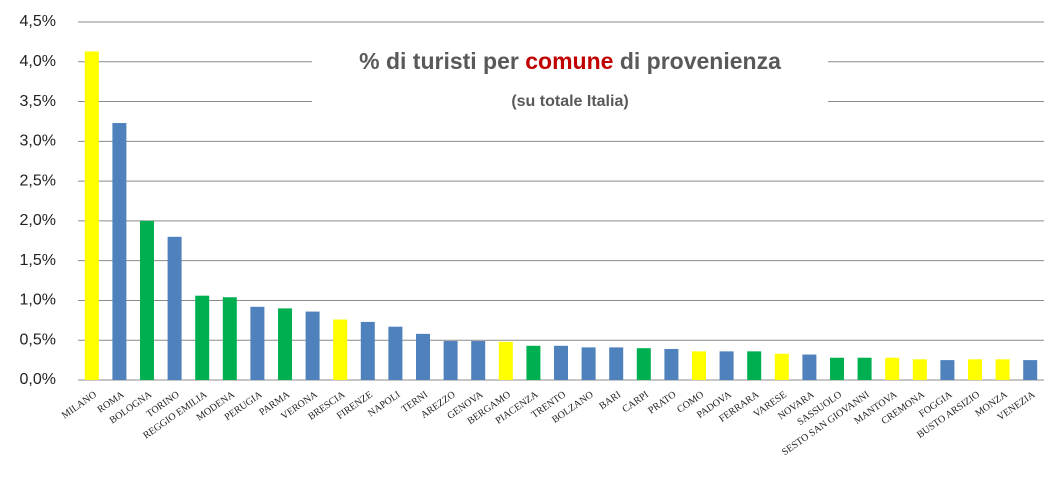  What do you see at coordinates (38, 300) in the screenshot?
I see `y-tick-label: 1,0%` at bounding box center [38, 300].